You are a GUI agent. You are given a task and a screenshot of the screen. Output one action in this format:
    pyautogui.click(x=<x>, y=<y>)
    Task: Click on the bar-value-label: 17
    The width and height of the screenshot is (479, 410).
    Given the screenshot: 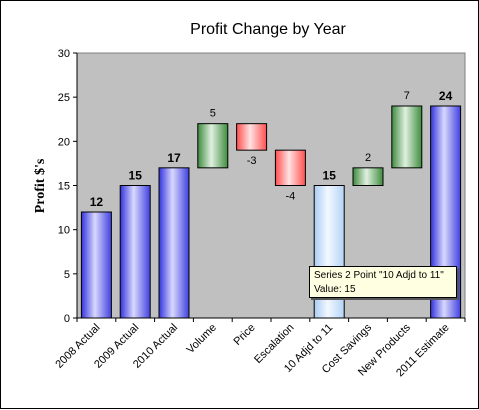 What is the action you would take?
    pyautogui.click(x=174, y=158)
    